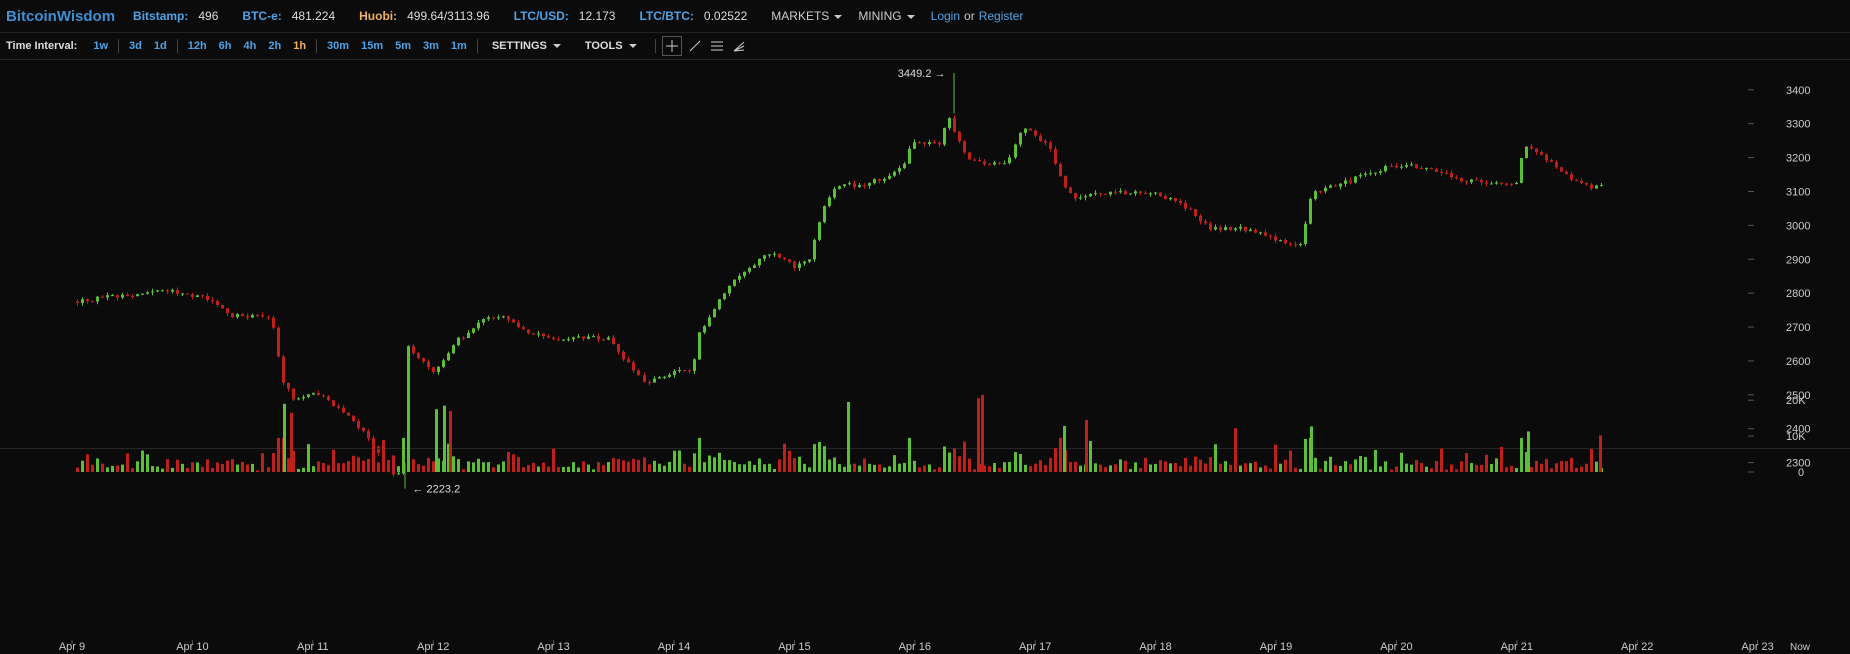 The height and width of the screenshot is (654, 1850). What do you see at coordinates (945, 16) in the screenshot?
I see `login-link: Login` at bounding box center [945, 16].